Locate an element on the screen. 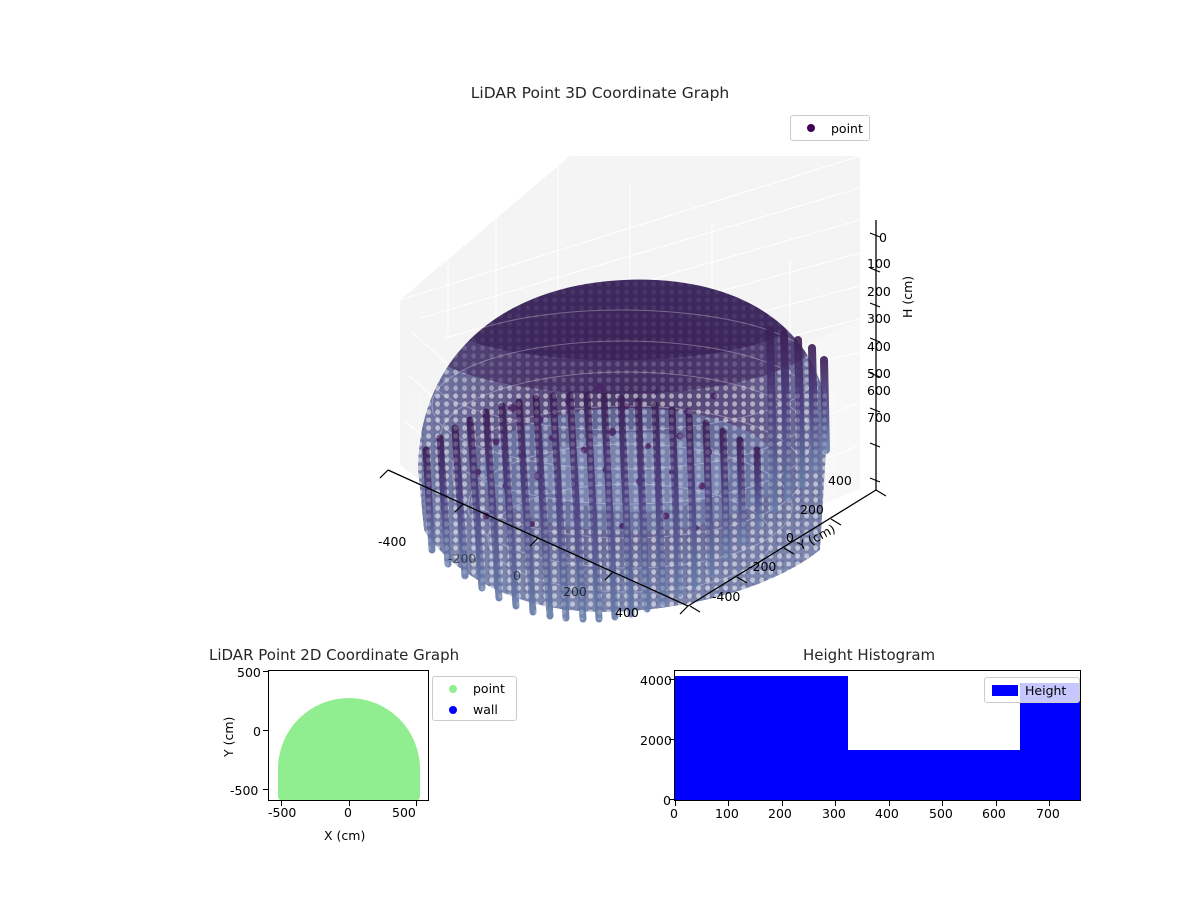  x-tick--200: -200 is located at coordinates (462, 558).